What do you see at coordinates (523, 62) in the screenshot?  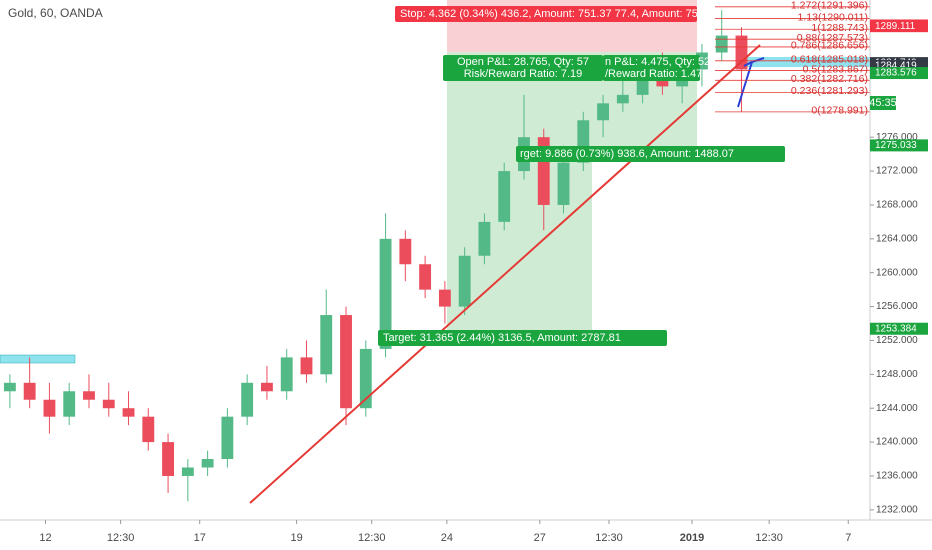 I see `open-pl: Open P&L: 28.765, Qty: 57` at bounding box center [523, 62].